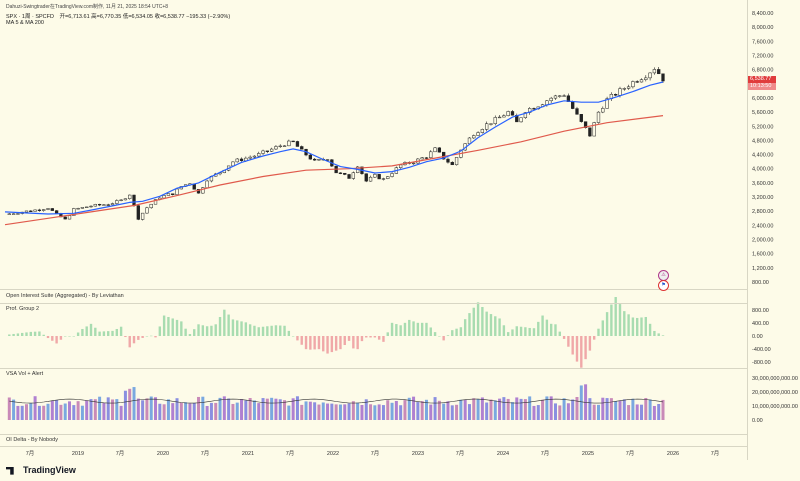  What do you see at coordinates (41, 470) in the screenshot?
I see `tradingview-logo: TradingView` at bounding box center [41, 470].